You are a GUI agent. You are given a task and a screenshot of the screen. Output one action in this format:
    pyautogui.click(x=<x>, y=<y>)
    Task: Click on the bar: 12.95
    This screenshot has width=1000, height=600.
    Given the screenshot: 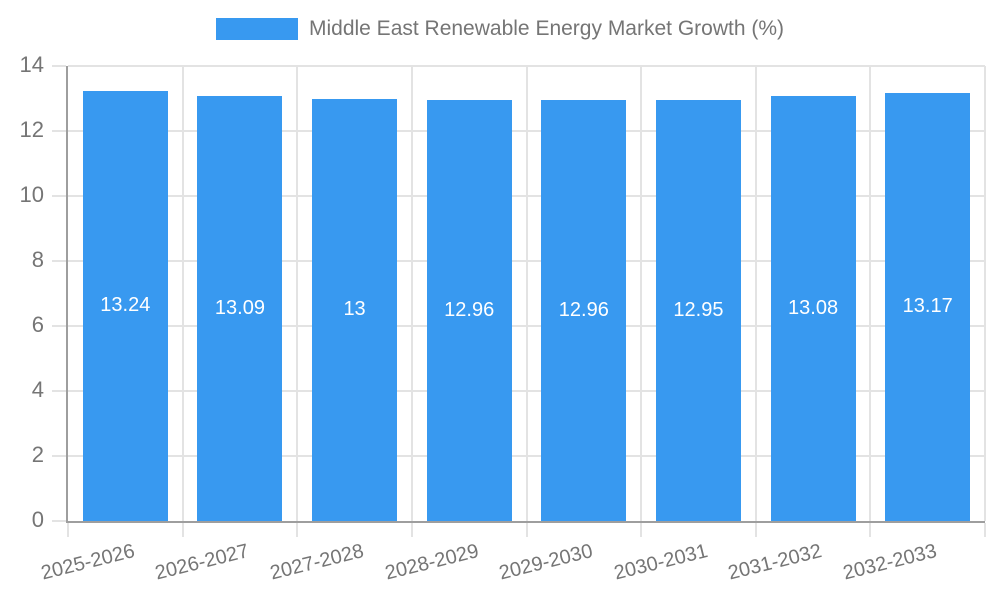 What is the action you would take?
    pyautogui.click(x=698, y=310)
    